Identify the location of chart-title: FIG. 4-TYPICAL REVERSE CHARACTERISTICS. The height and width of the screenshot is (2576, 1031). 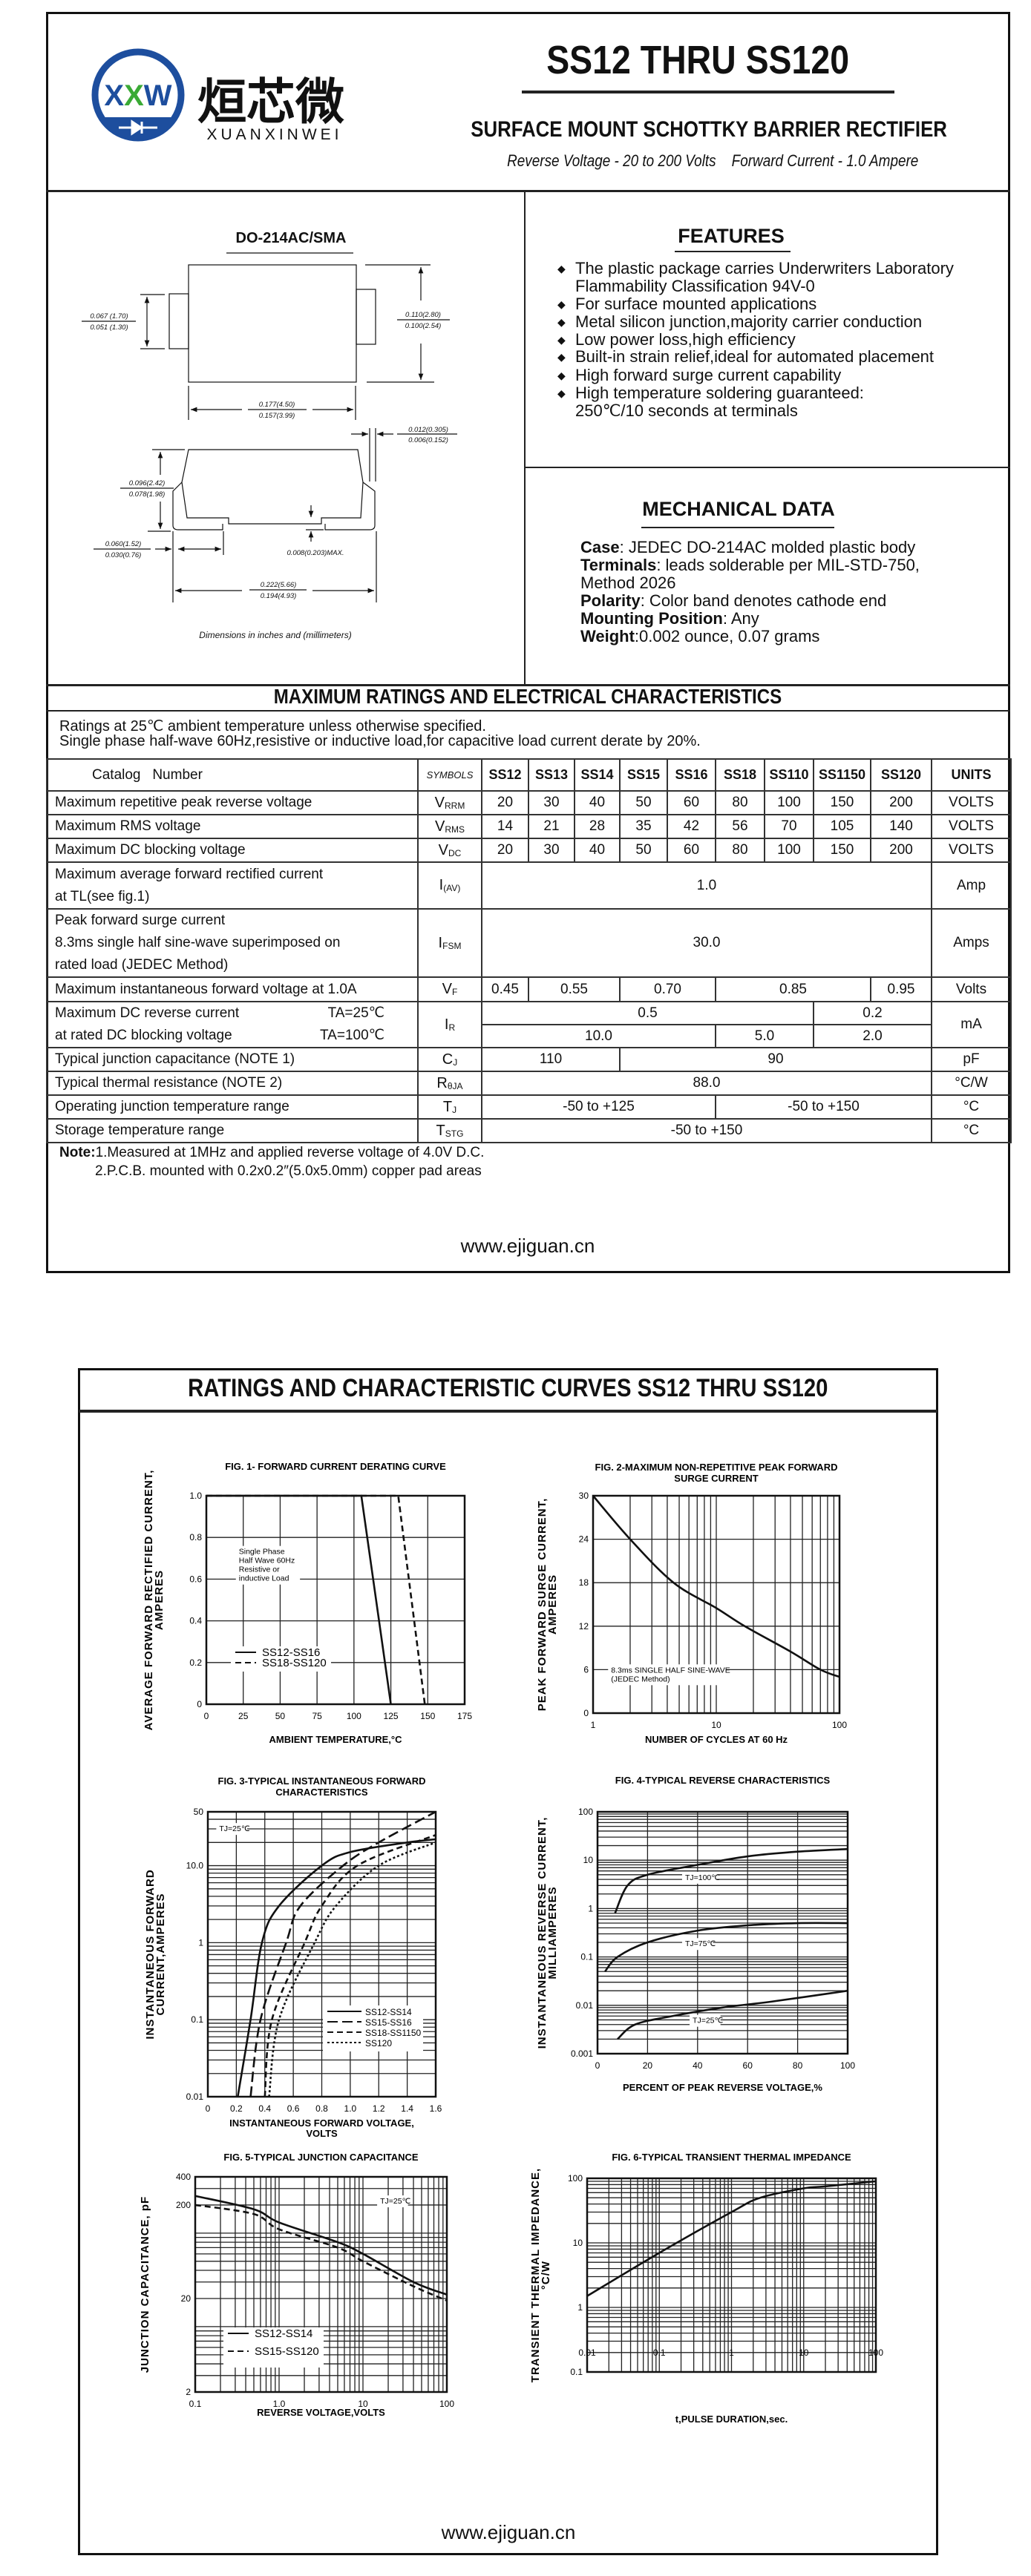
(723, 1780).